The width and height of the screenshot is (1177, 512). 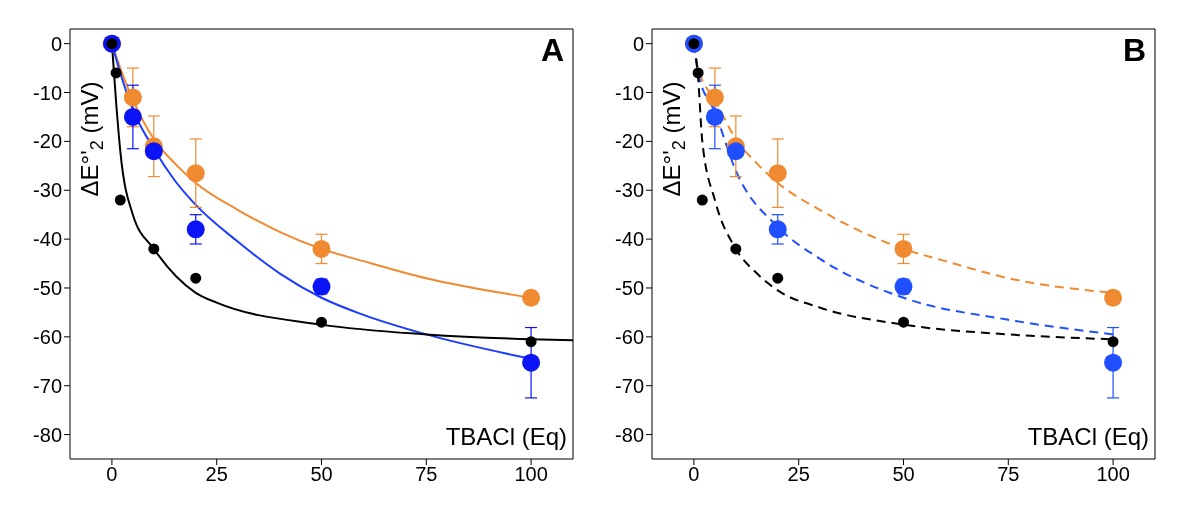 I want to click on annotation: B, so click(x=1134, y=50).